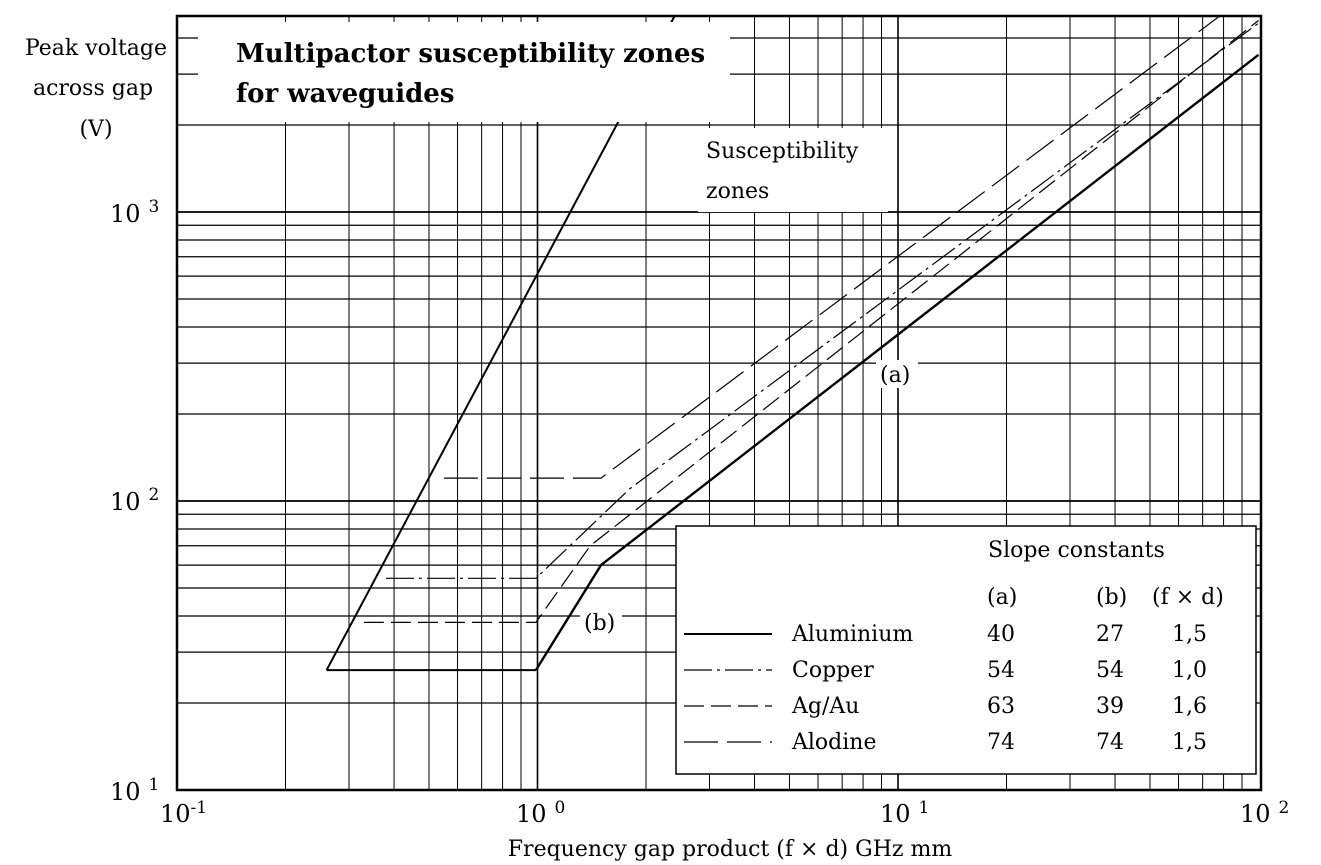 The height and width of the screenshot is (865, 1321). I want to click on legend-col-a: (a), so click(1002, 597).